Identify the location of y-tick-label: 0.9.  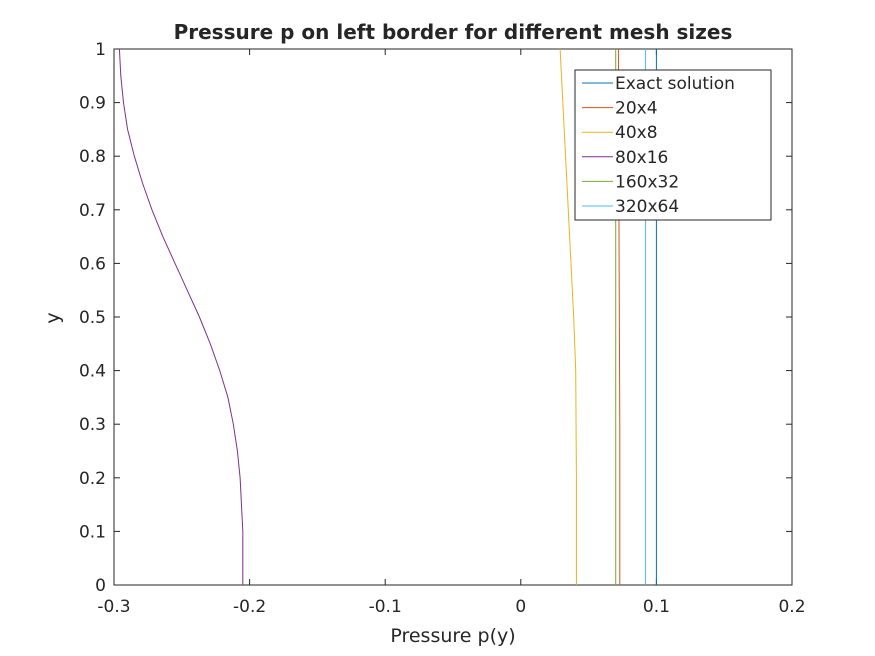
(92, 104).